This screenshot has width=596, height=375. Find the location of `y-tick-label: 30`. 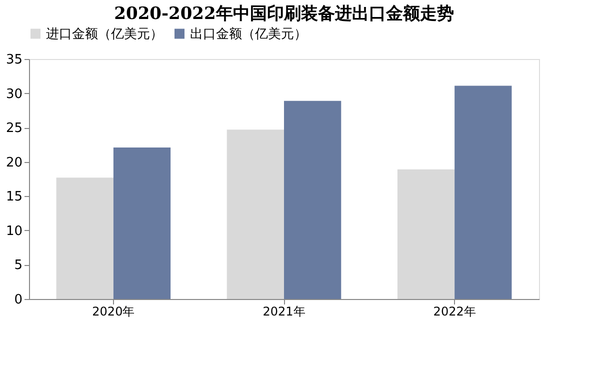

y-tick-label: 30 is located at coordinates (14, 94).